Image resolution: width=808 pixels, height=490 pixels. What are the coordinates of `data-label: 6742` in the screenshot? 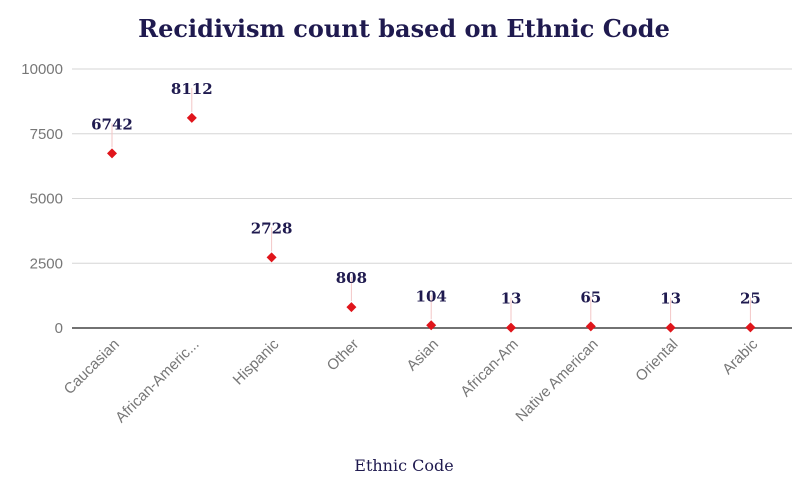 It's located at (112, 124).